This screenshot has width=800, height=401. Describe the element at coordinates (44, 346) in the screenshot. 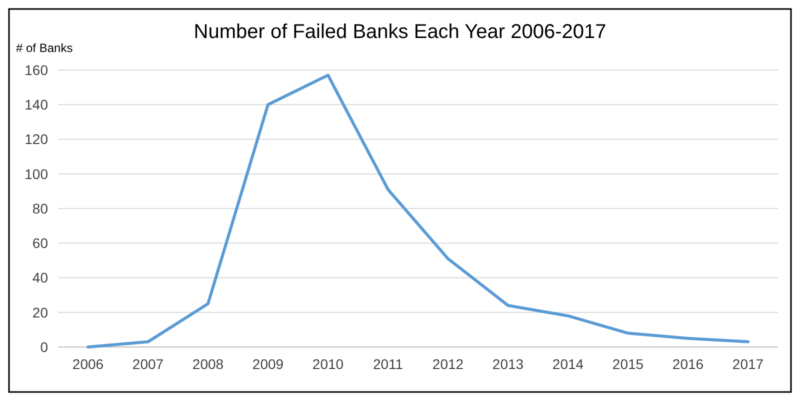

I see `y-tick-label: 0` at that location.